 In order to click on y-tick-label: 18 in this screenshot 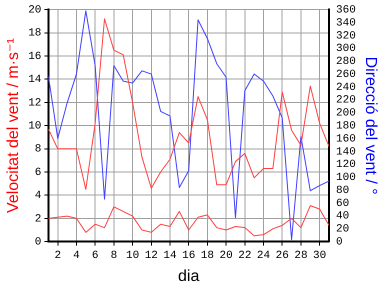, I will do `click(35, 34)`.